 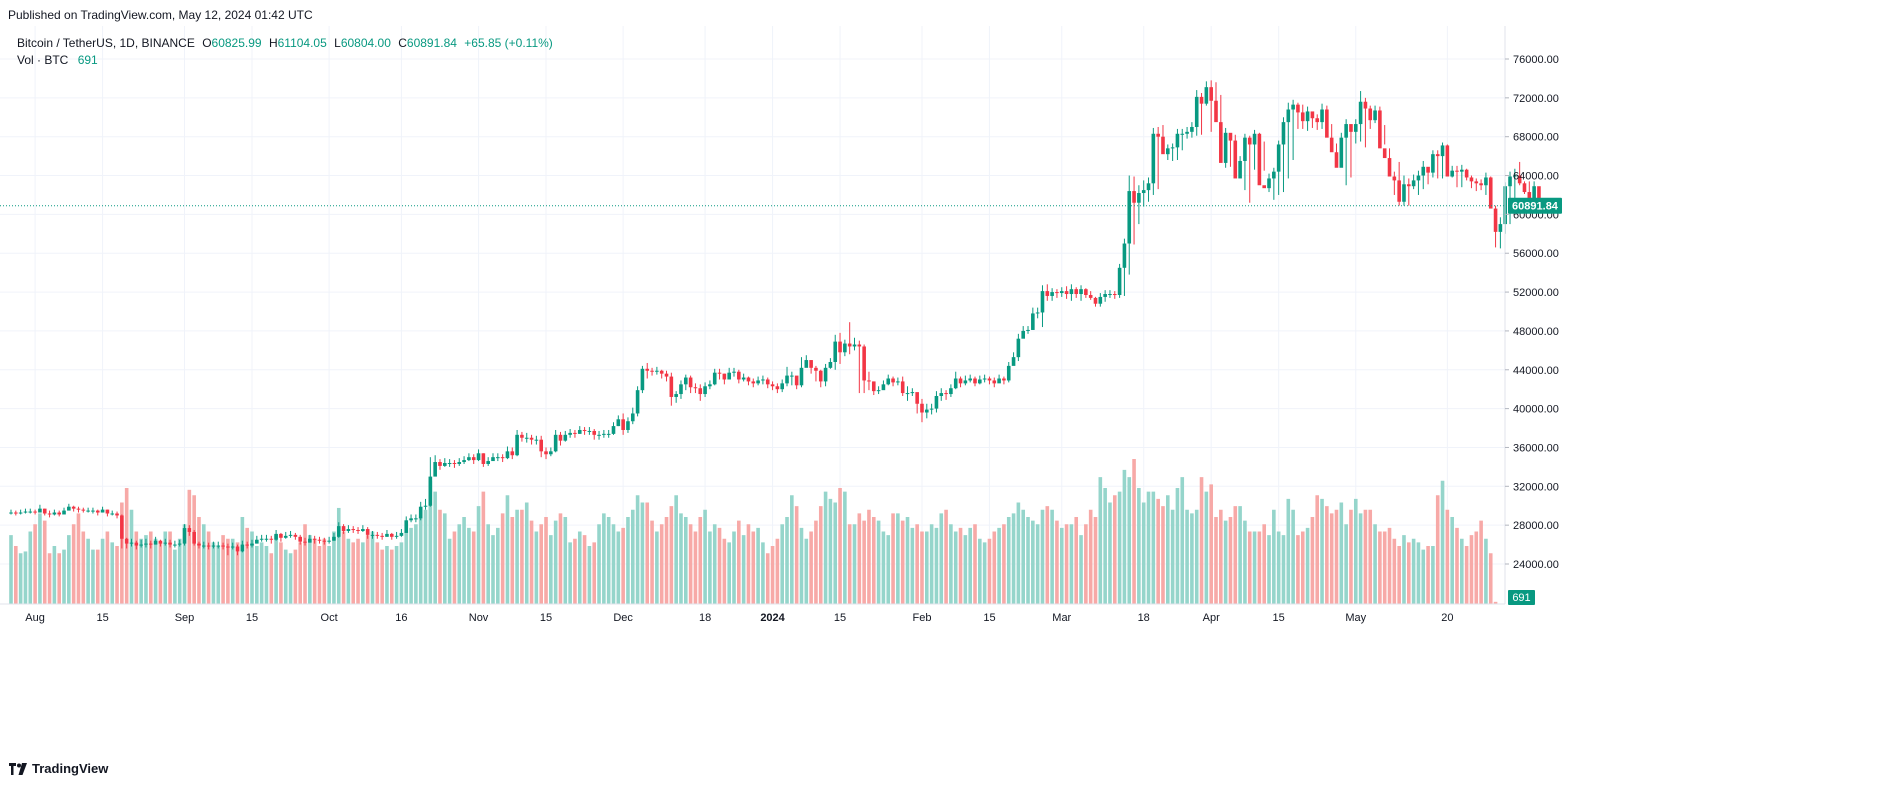 What do you see at coordinates (58, 768) in the screenshot?
I see `tradingview-footer: TradingView` at bounding box center [58, 768].